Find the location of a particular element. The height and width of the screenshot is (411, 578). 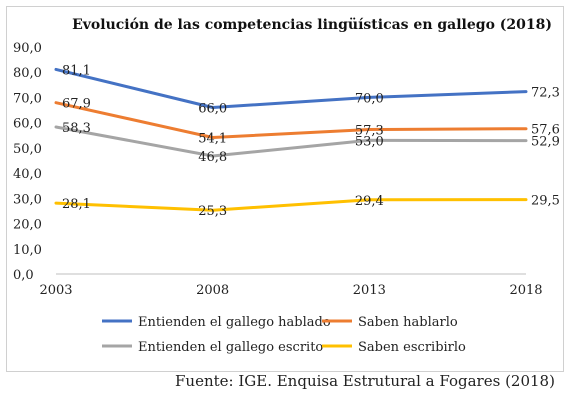

legend-label: Saben hablarlo is located at coordinates (408, 322).